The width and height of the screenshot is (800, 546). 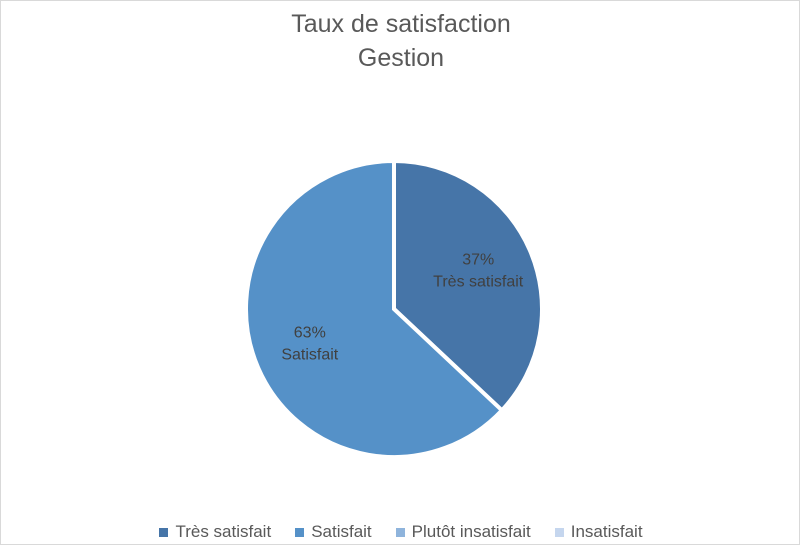 I want to click on legend-item-satisfait: Satisfait, so click(x=333, y=532).